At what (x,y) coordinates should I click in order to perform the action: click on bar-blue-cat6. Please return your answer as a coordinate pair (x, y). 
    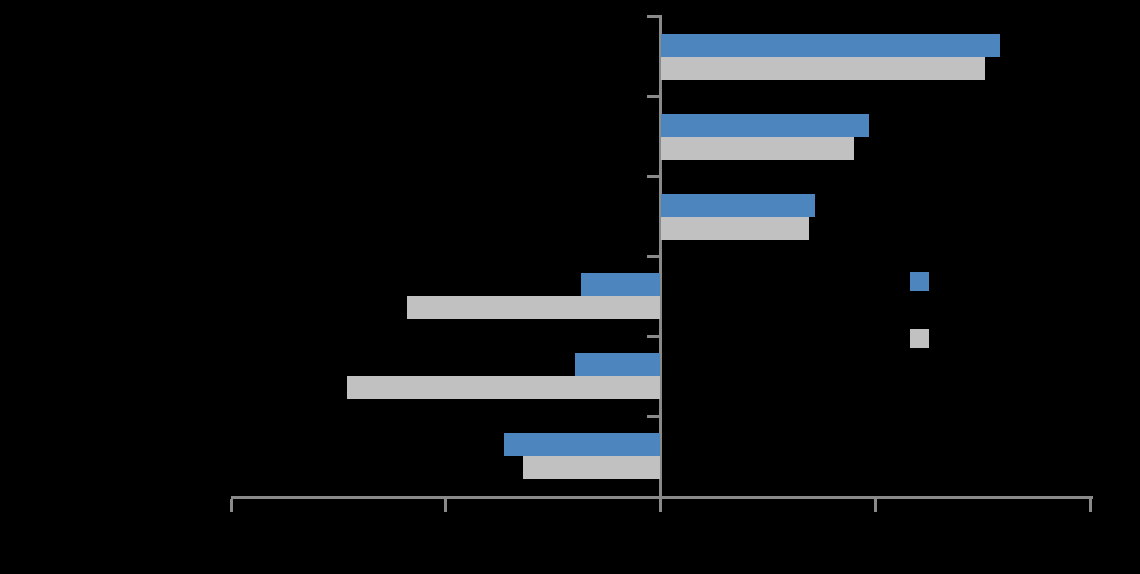
    Looking at the image, I should click on (582, 445).